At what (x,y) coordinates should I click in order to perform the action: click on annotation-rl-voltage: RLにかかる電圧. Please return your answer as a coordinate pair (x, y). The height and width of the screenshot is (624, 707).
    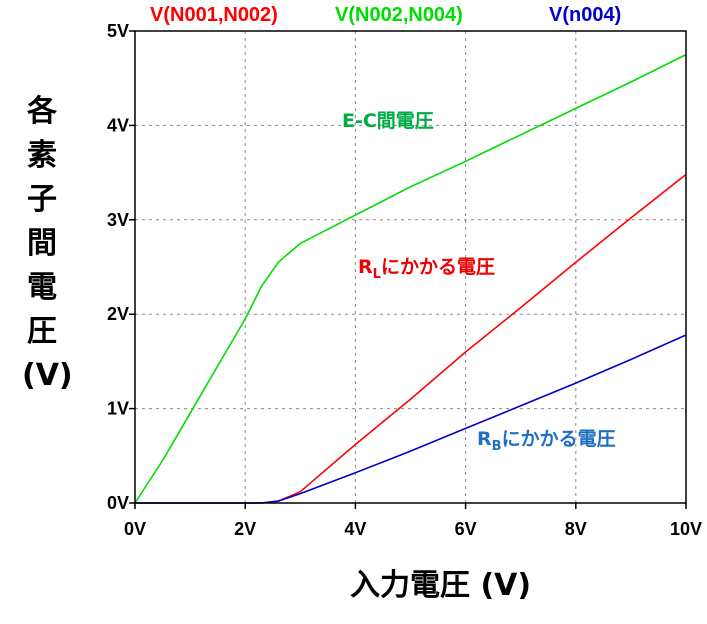
    Looking at the image, I should click on (426, 267).